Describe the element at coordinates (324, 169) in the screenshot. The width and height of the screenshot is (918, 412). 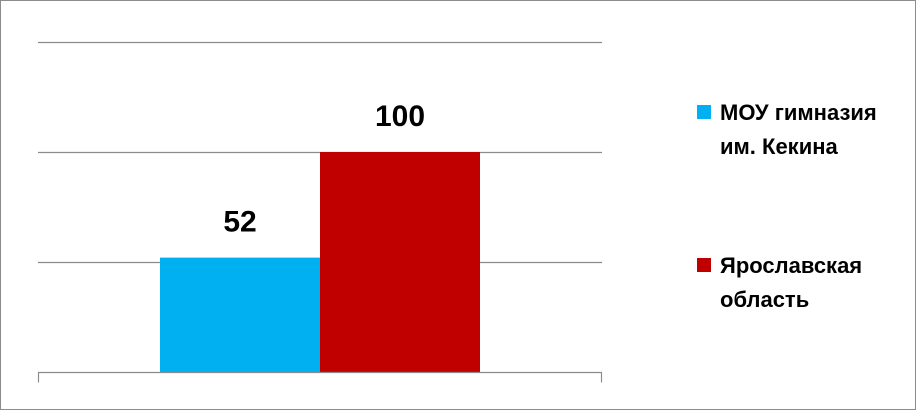
I see `data-labels: 52 100` at that location.